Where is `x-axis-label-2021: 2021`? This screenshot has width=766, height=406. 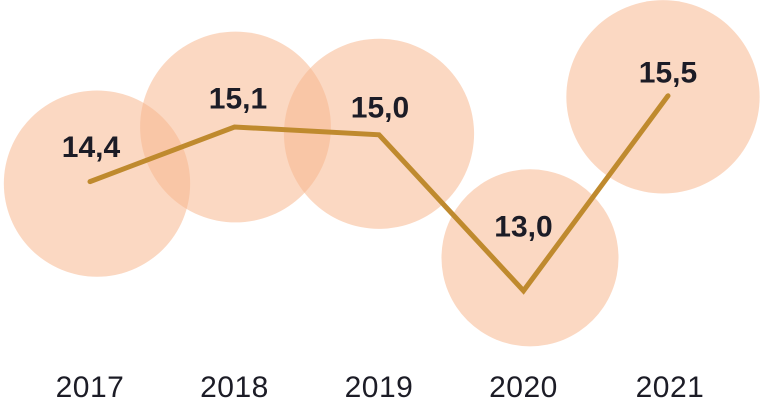
x-axis-label-2021: 2021 is located at coordinates (670, 387).